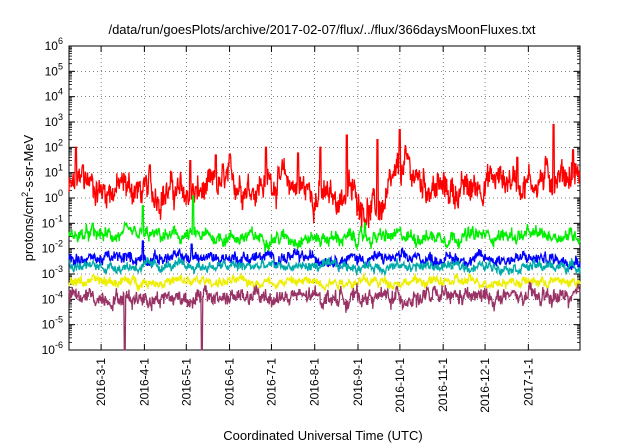  What do you see at coordinates (528, 382) in the screenshot?
I see `x-tick-label: 2017-1-1` at bounding box center [528, 382].